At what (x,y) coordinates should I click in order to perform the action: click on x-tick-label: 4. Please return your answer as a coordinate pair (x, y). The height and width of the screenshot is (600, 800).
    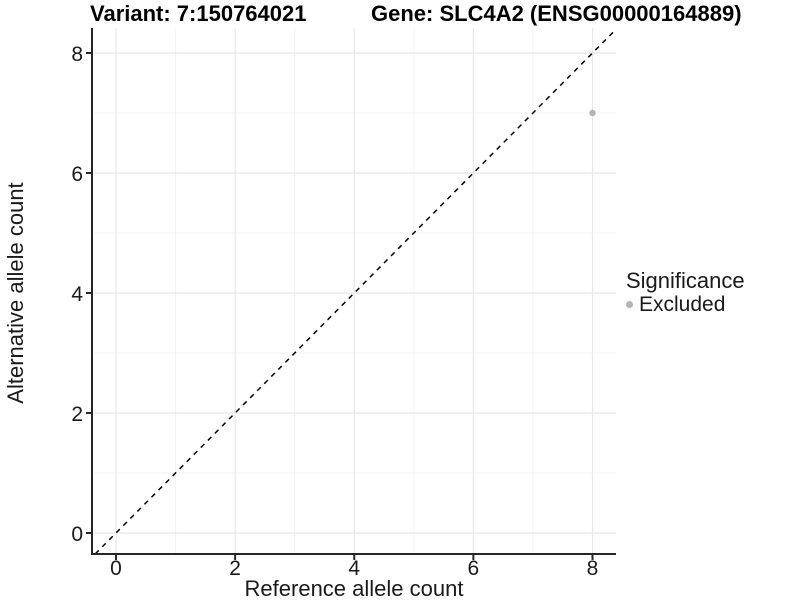
    Looking at the image, I should click on (354, 568).